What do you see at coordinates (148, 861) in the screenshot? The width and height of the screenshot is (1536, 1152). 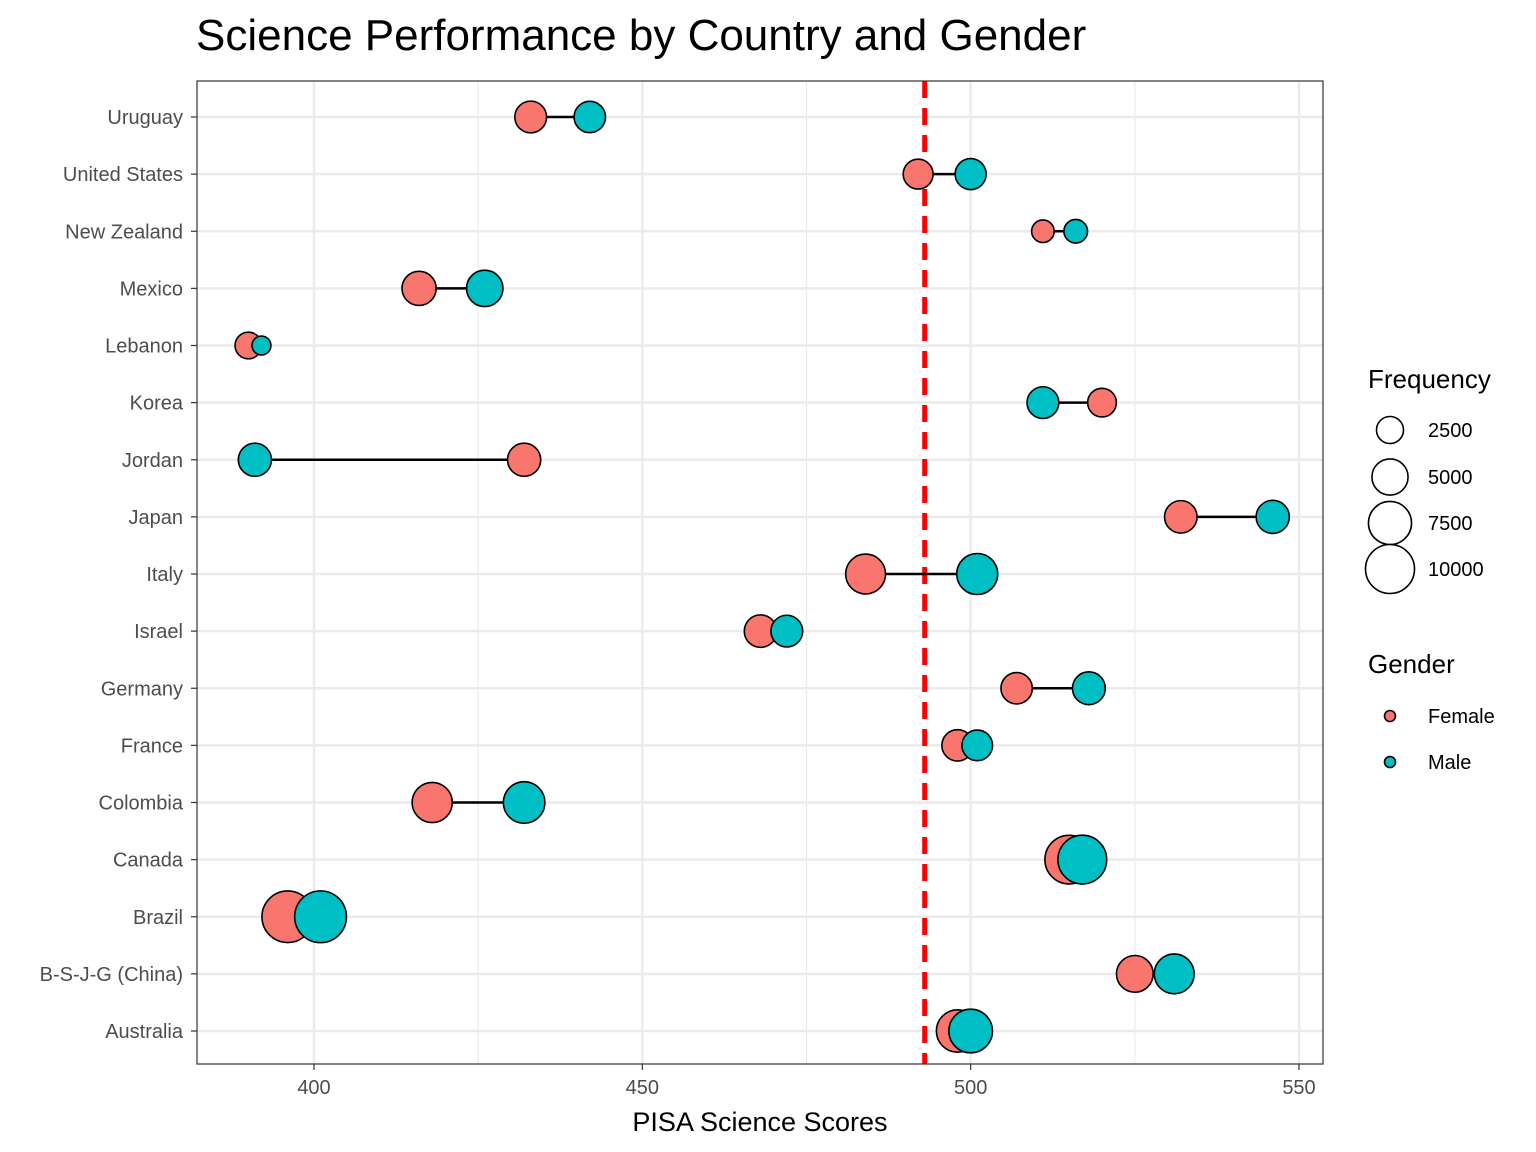 I see `y-tick-label: Canada` at bounding box center [148, 861].